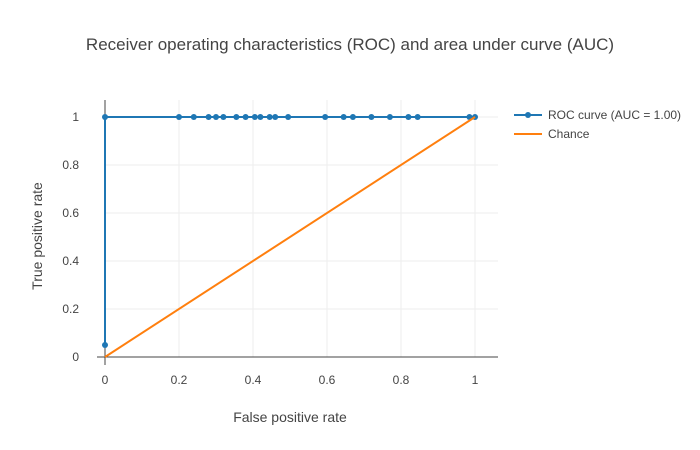  I want to click on y-tick-label: 1, so click(75, 117).